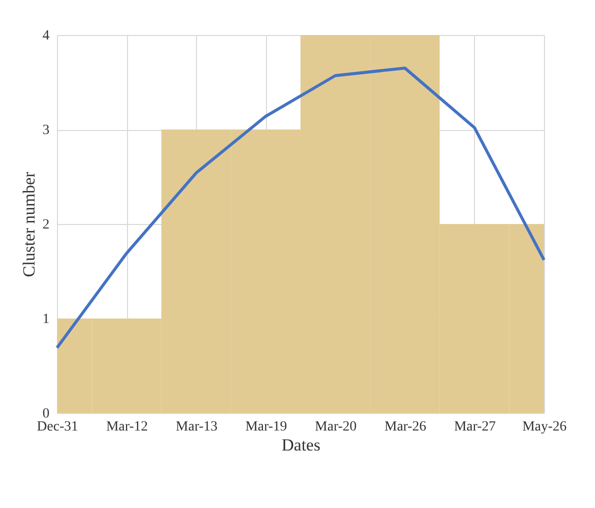 The width and height of the screenshot is (595, 508). Describe the element at coordinates (335, 427) in the screenshot. I see `x-tick-label: Mar-20` at that location.